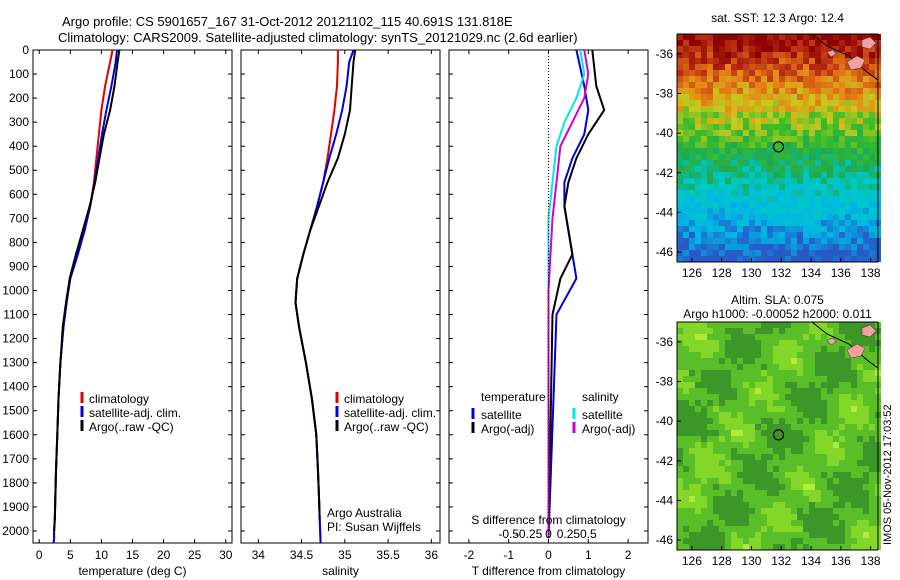 The image size is (900, 580). Describe the element at coordinates (15, 507) in the screenshot. I see `y-tick-label: 1900` at that location.